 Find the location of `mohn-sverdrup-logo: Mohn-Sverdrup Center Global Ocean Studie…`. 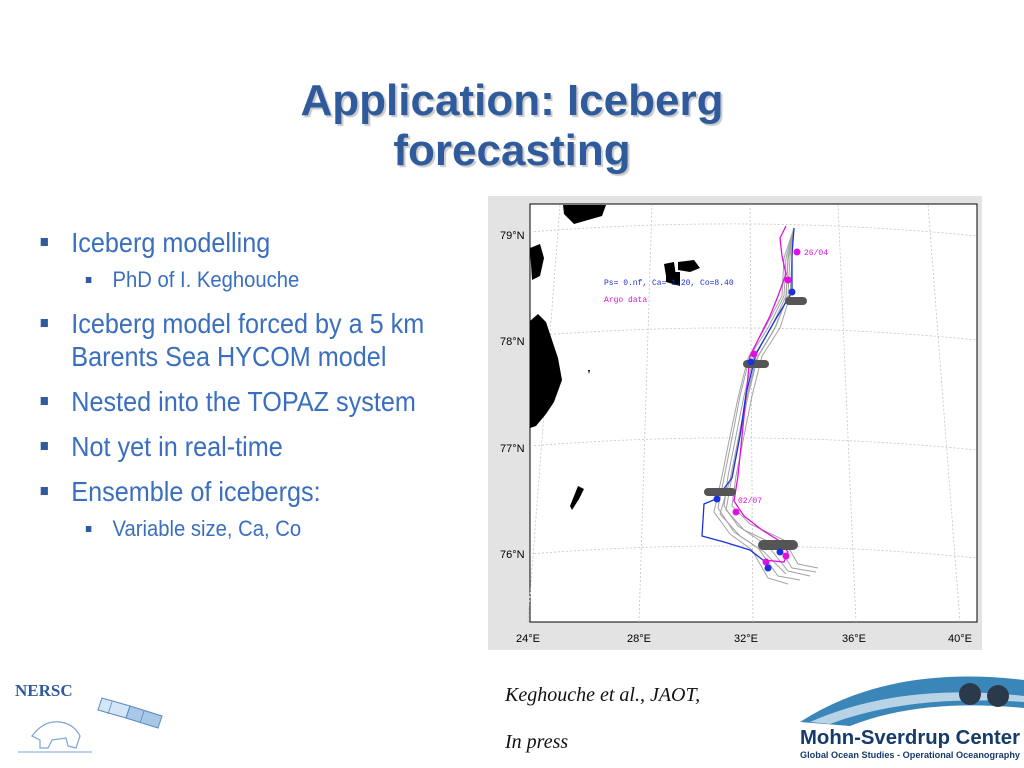

mohn-sverdrup-logo: Mohn-Sverdrup Center Global Ocean Studie… is located at coordinates (912, 718).